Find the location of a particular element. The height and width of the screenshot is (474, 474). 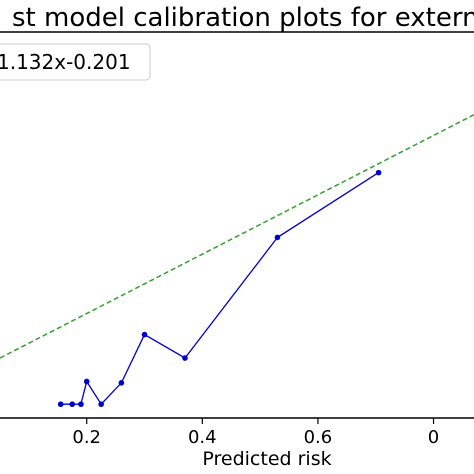

chart-title: st model calibration plots for externa is located at coordinates (243, 18).